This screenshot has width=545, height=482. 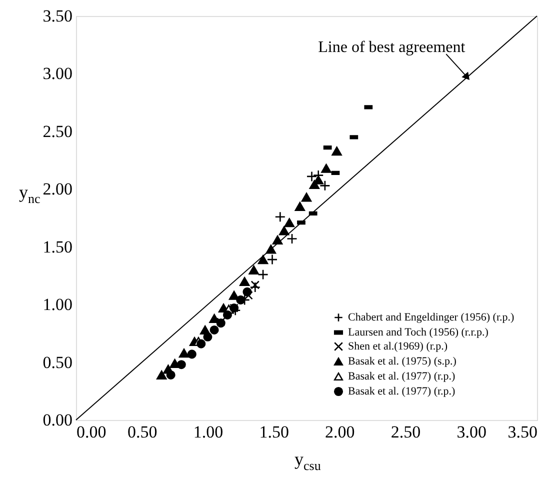 What do you see at coordinates (57, 246) in the screenshot?
I see `y-tick-label: 1.50` at bounding box center [57, 246].